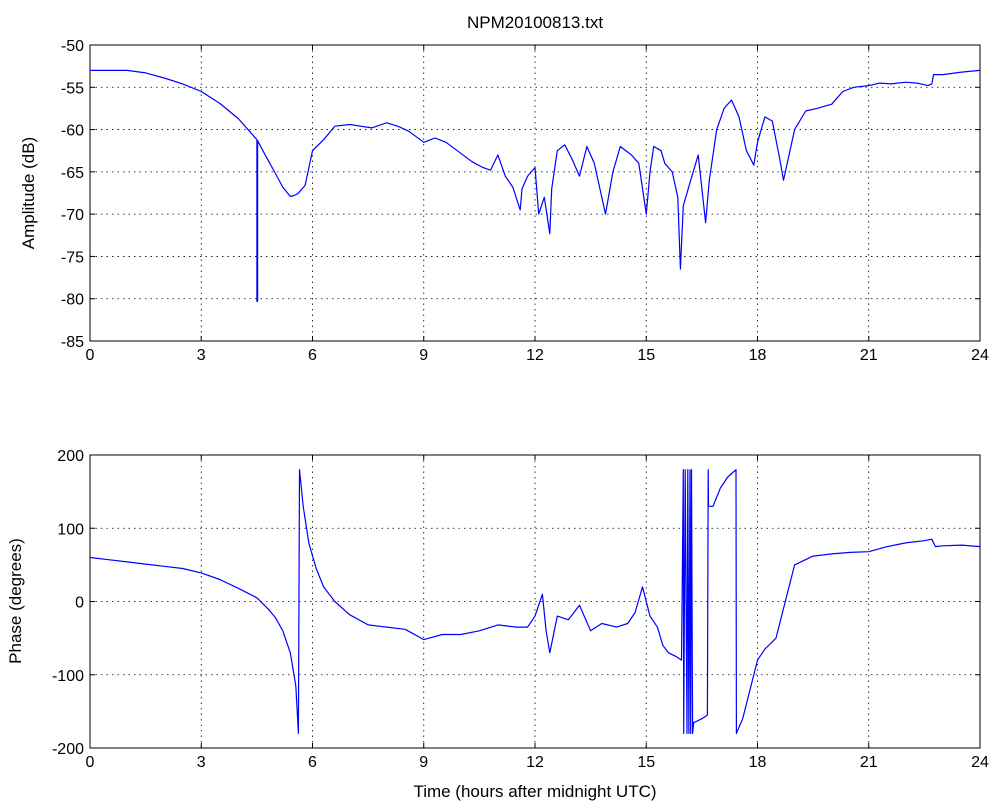  Describe the element at coordinates (90, 355) in the screenshot. I see `amplitude-xtick-label: 0` at that location.